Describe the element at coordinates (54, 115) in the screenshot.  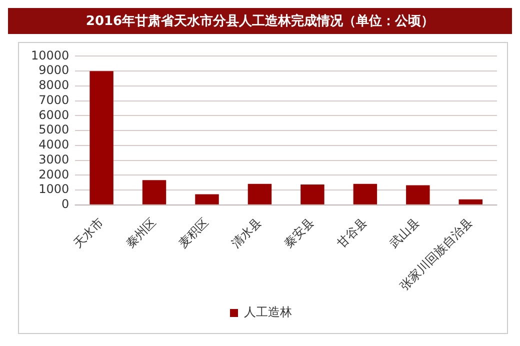
I see `y-tick-label: 6000` at that location.